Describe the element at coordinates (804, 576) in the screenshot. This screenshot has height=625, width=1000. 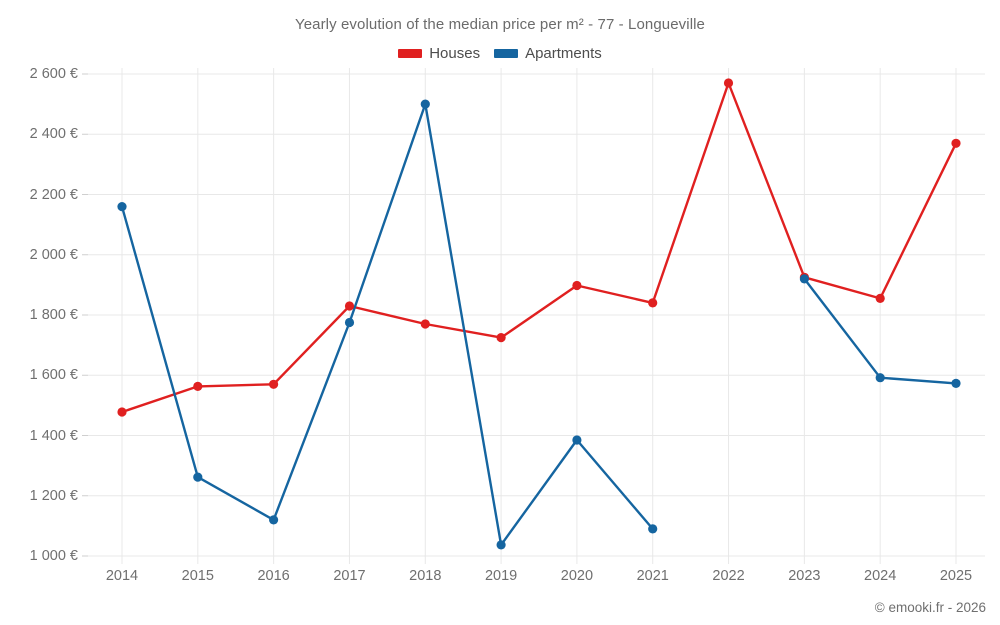
I see `x-tick-label: 2023` at that location.